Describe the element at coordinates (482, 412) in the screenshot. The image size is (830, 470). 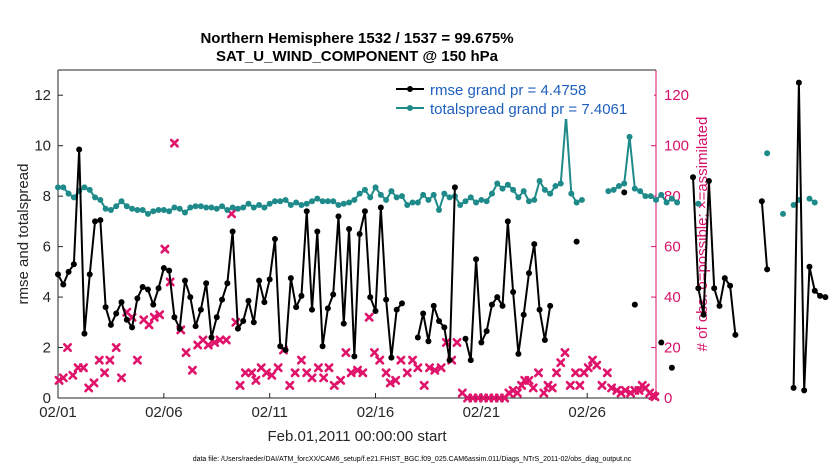
I see `x-tick-label: 02/21` at that location.